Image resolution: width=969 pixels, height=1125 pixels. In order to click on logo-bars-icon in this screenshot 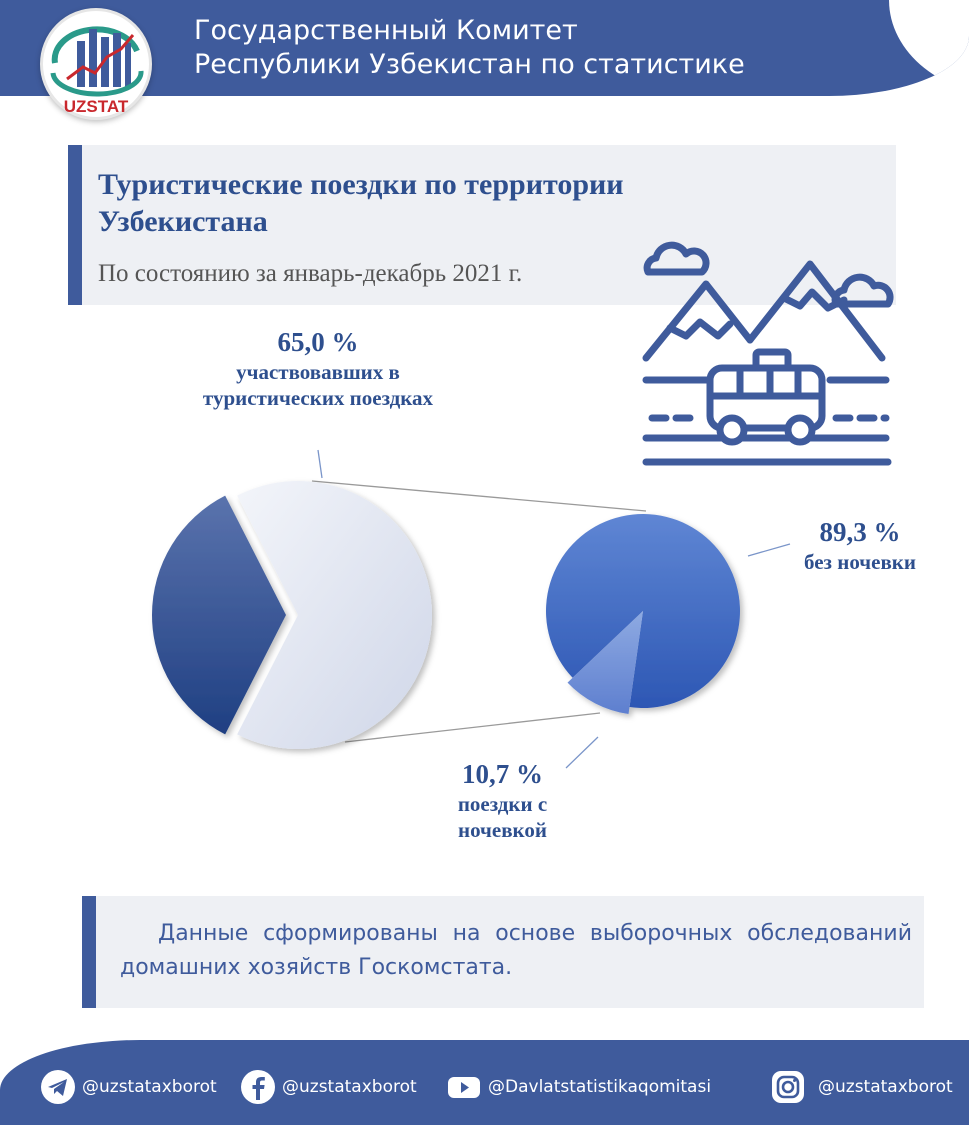, I will do `click(97, 61)`.